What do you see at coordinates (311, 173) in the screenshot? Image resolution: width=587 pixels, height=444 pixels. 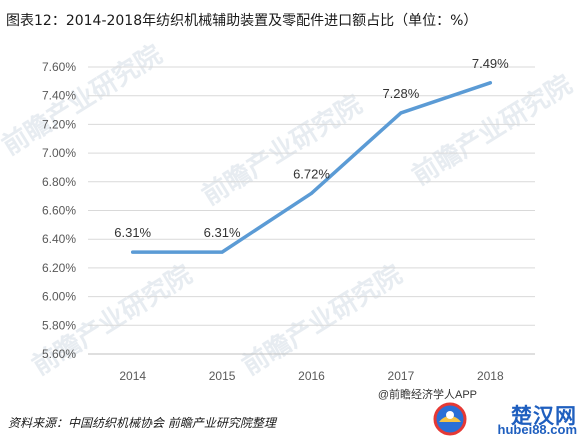 I see `data-label: 6.72%` at bounding box center [311, 173].